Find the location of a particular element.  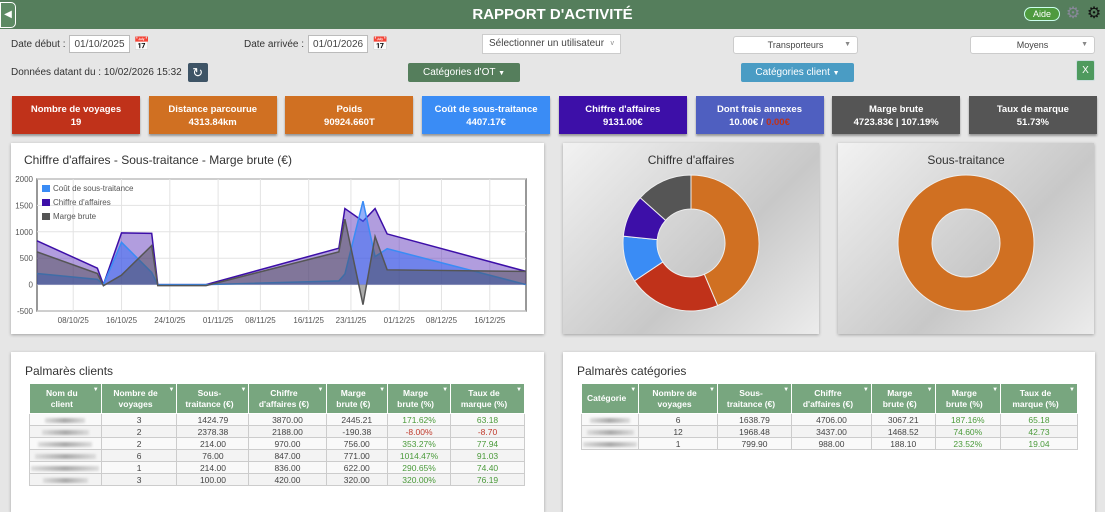

column-header: Catégorie ▼ is located at coordinates (610, 398).